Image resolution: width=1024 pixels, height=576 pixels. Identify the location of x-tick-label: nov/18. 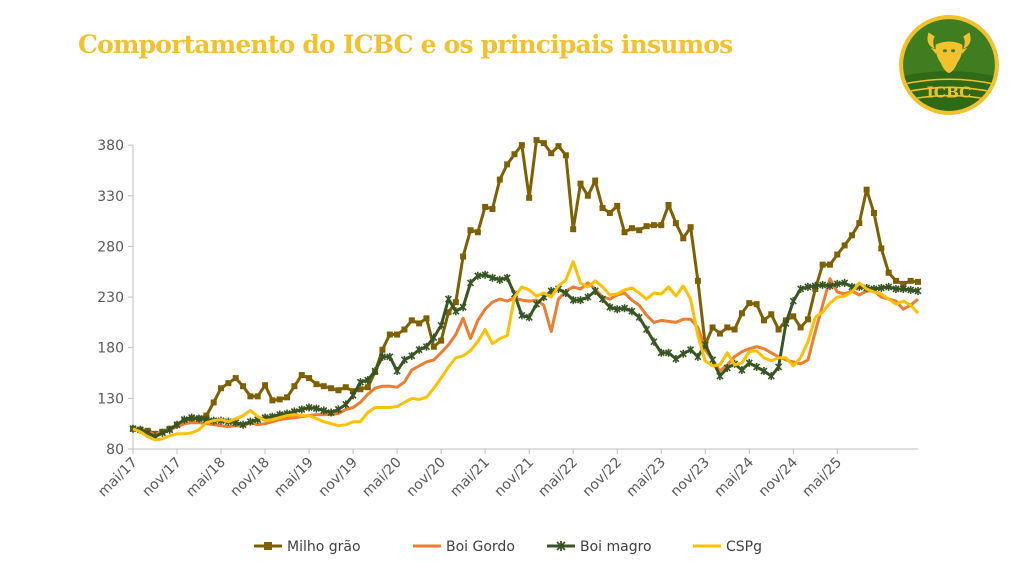
(249, 477).